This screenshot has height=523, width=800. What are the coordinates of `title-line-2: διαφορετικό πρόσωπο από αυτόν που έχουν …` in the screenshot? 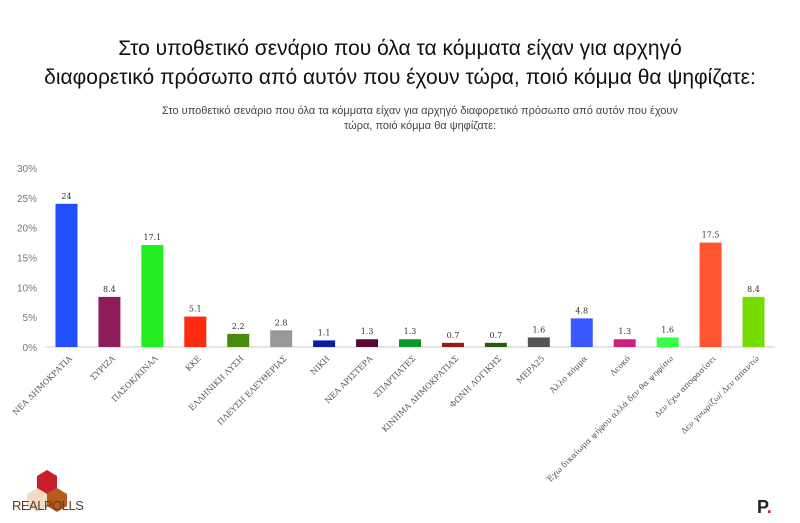 It's located at (400, 77).